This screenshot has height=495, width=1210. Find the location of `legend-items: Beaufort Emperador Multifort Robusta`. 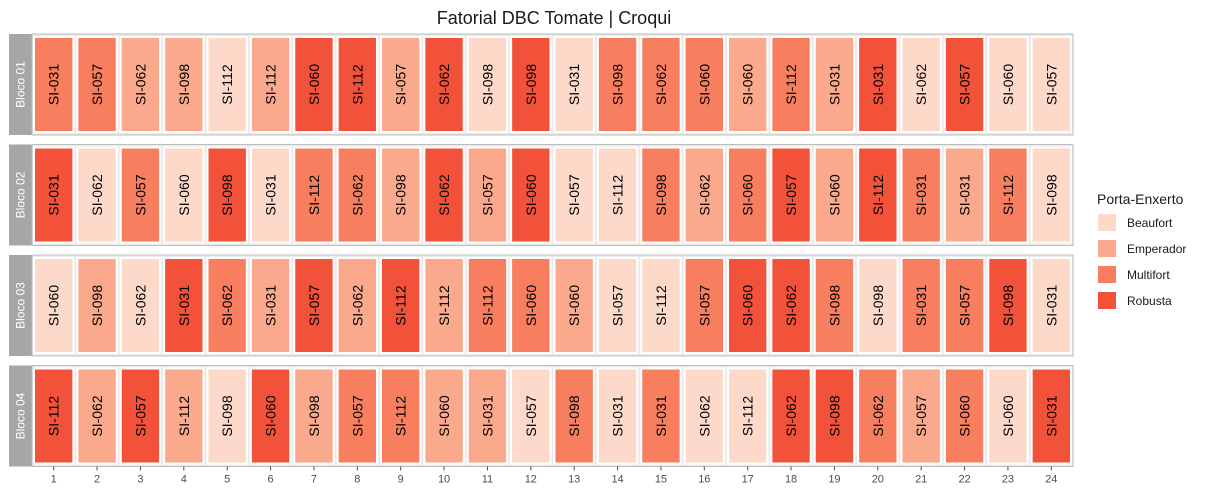

legend-items: Beaufort Emperador Multifort Robusta is located at coordinates (1142, 261).